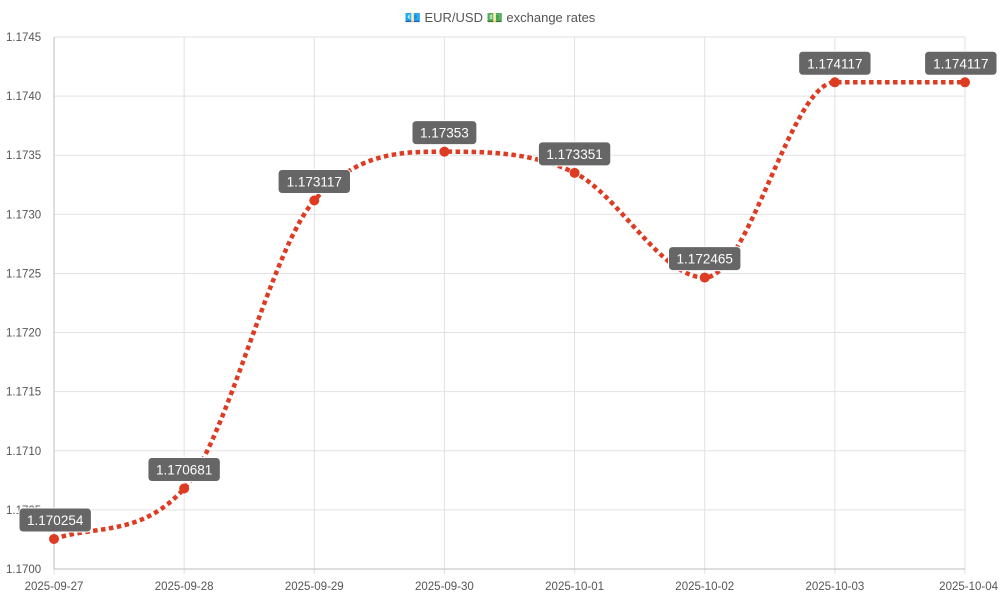  Describe the element at coordinates (314, 587) in the screenshot. I see `x-tick-label: 2025-09-29` at that location.